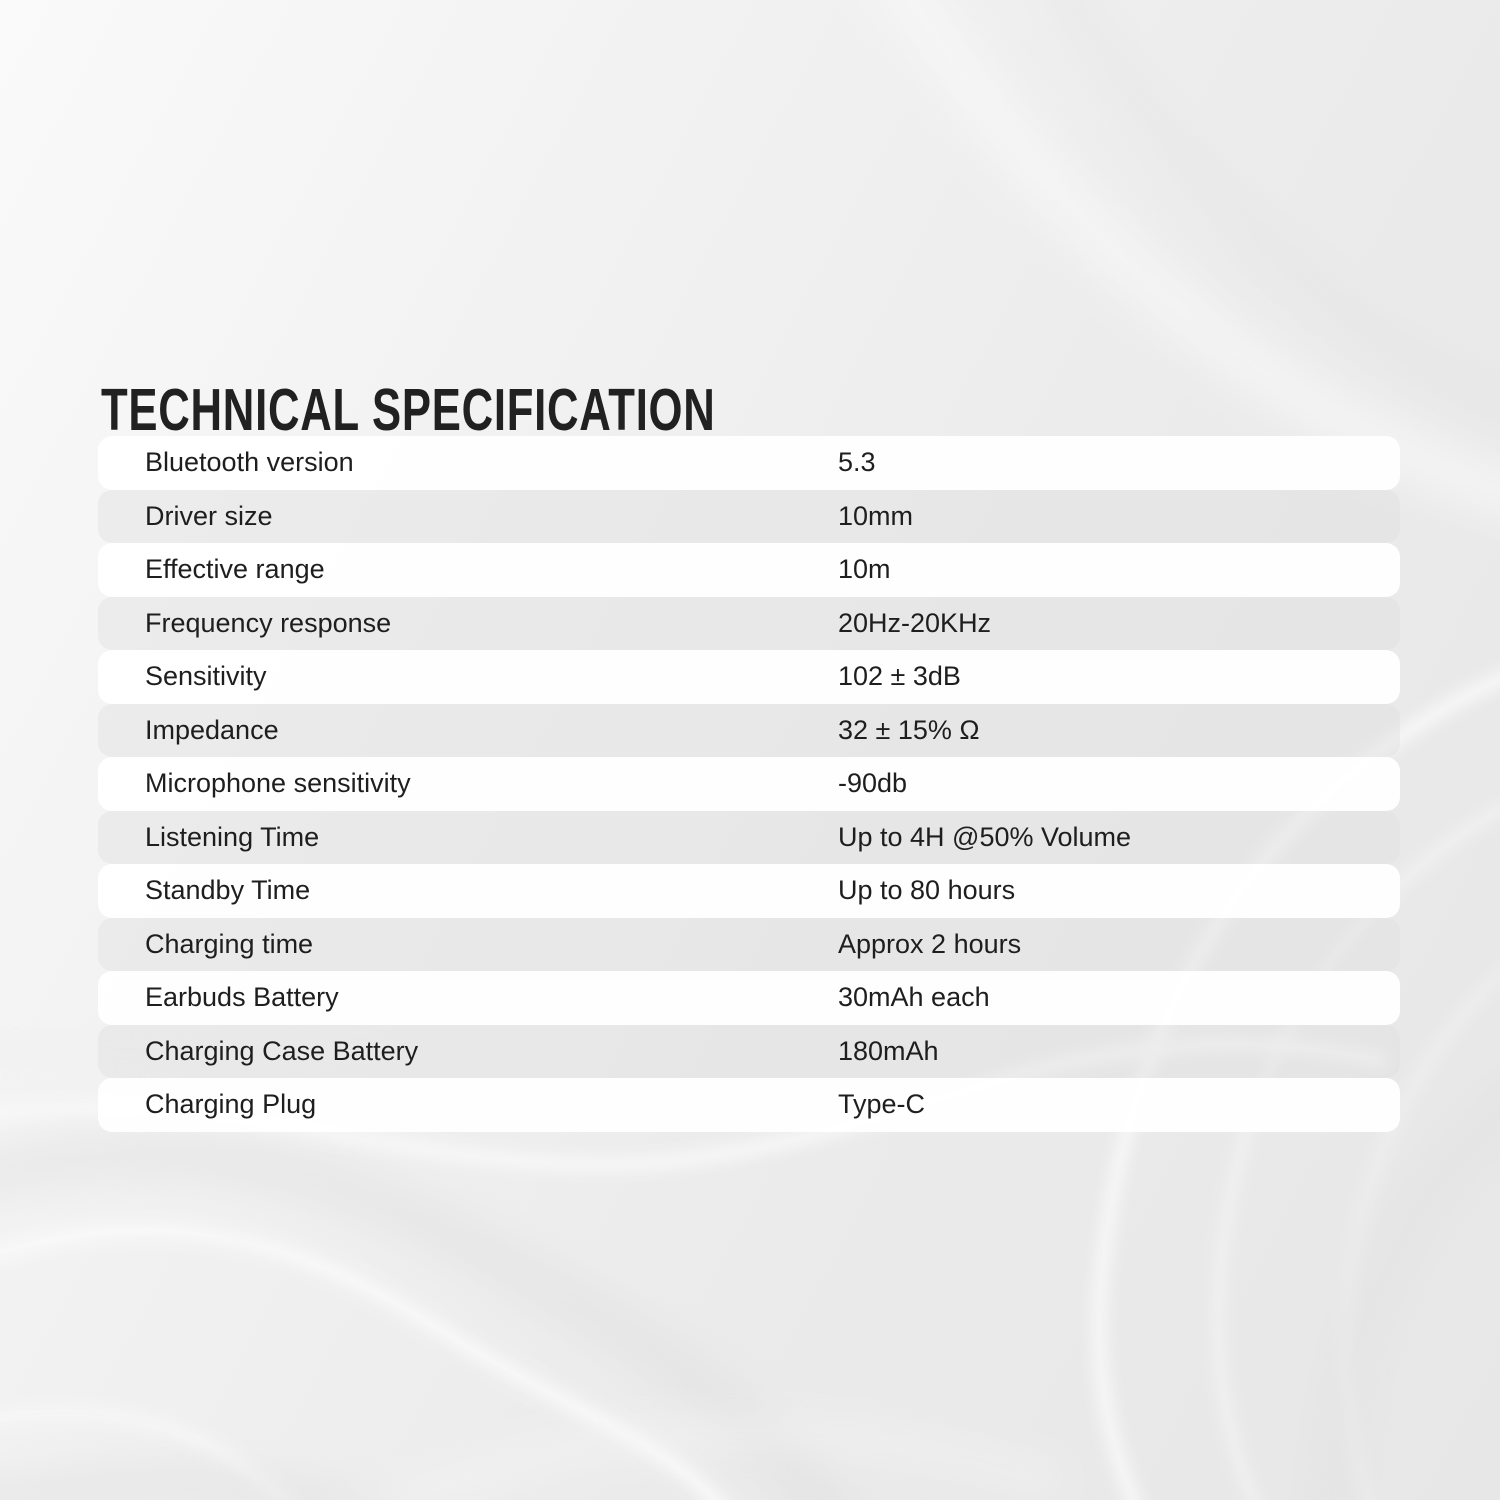  I want to click on page-title: TECHNICAL SPECIFICATION, so click(408, 409).